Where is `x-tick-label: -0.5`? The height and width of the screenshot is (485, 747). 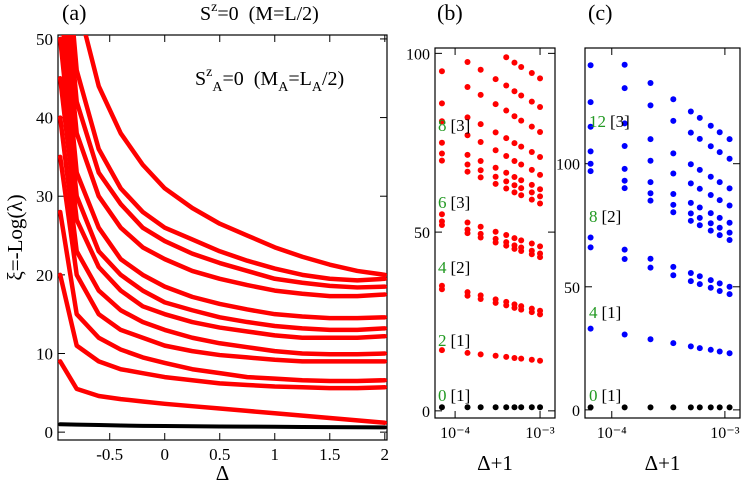 x-tick-label: -0.5 is located at coordinates (109, 454).